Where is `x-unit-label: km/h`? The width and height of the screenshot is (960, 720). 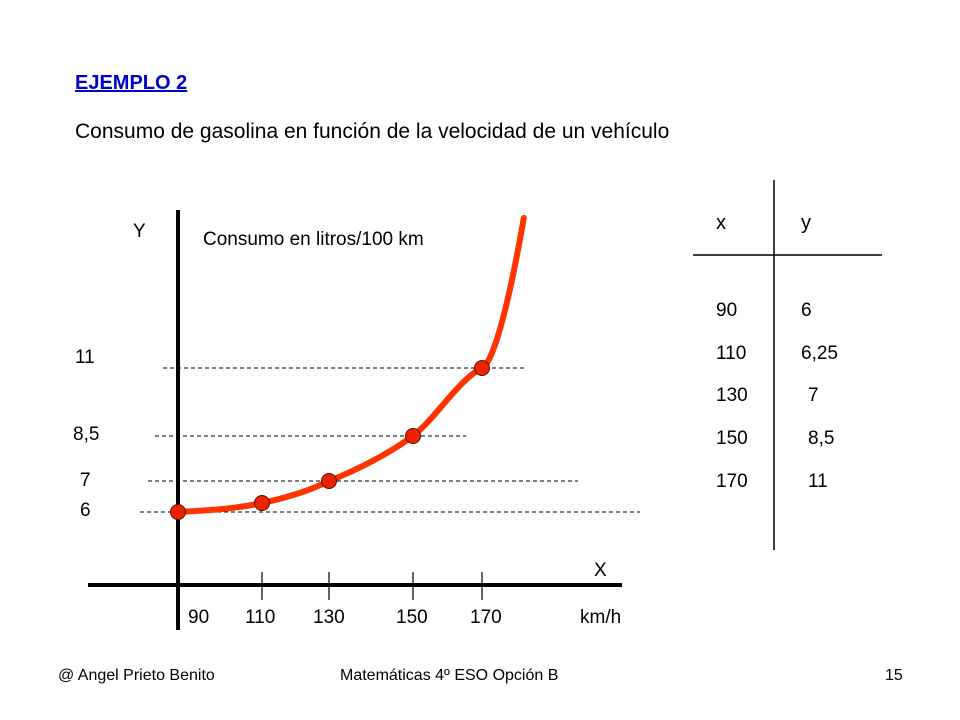 x-unit-label: km/h is located at coordinates (600, 617).